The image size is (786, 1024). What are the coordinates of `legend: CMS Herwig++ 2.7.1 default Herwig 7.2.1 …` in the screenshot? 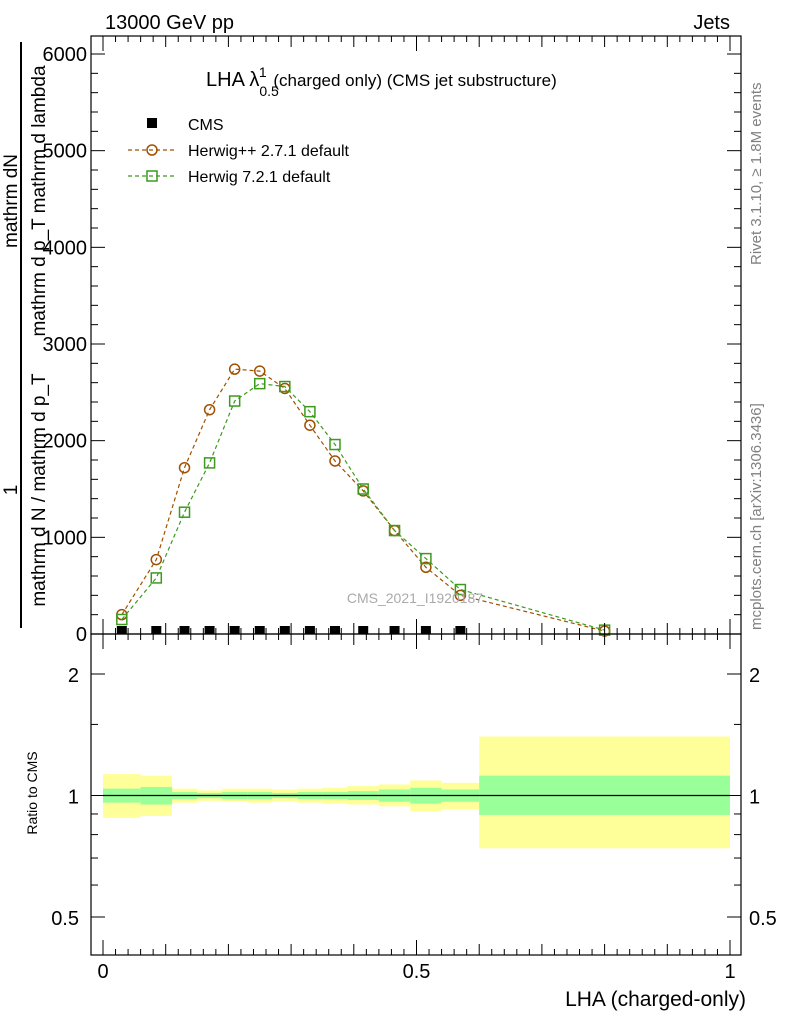 It's located at (239, 151).